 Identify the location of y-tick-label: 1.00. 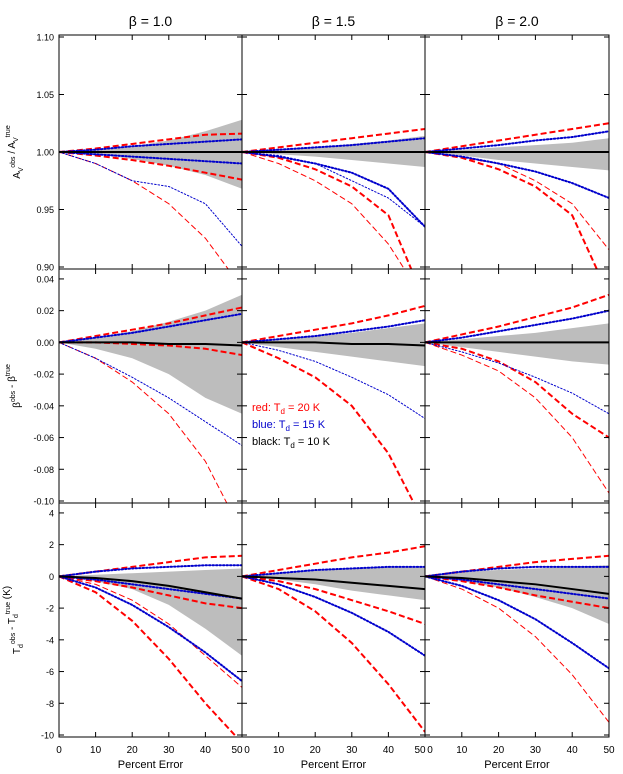
(45, 153).